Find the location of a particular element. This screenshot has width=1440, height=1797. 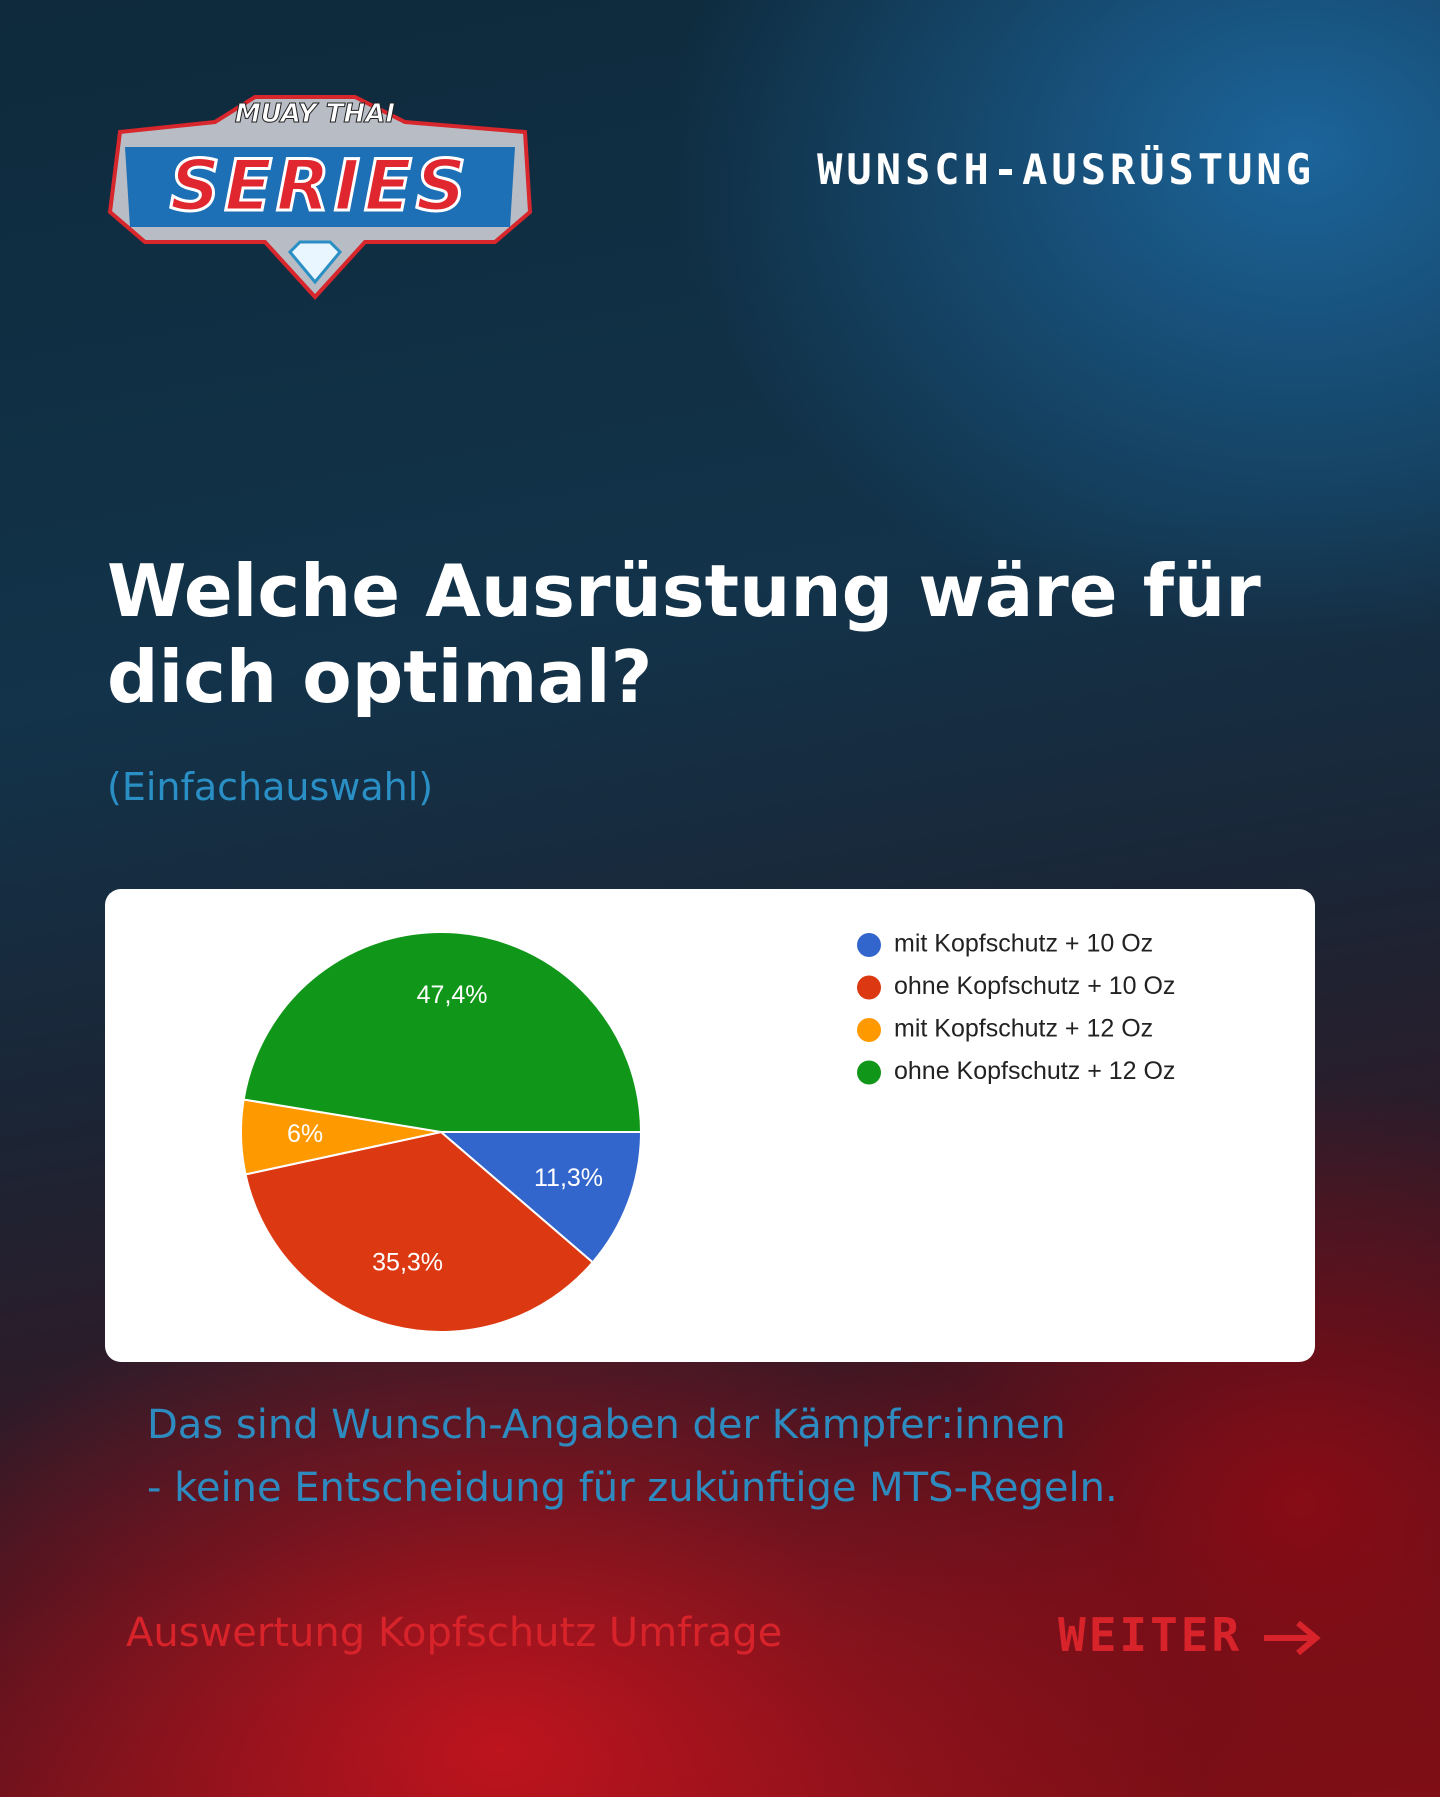

slice-label: 47,4% is located at coordinates (452, 995).